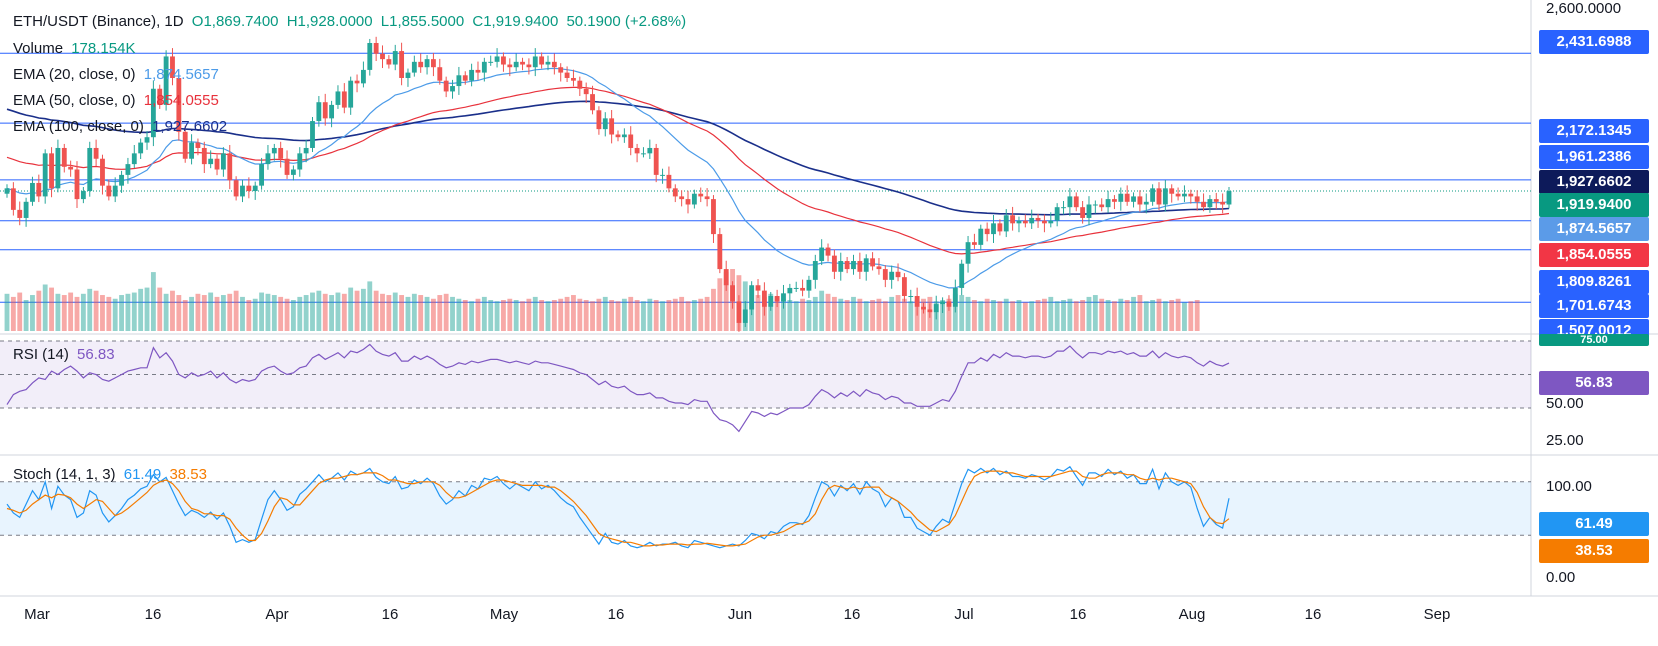 This screenshot has width=1658, height=646. Describe the element at coordinates (74, 74) in the screenshot. I see `ema20-label: EMA (20, close, 0)` at that location.